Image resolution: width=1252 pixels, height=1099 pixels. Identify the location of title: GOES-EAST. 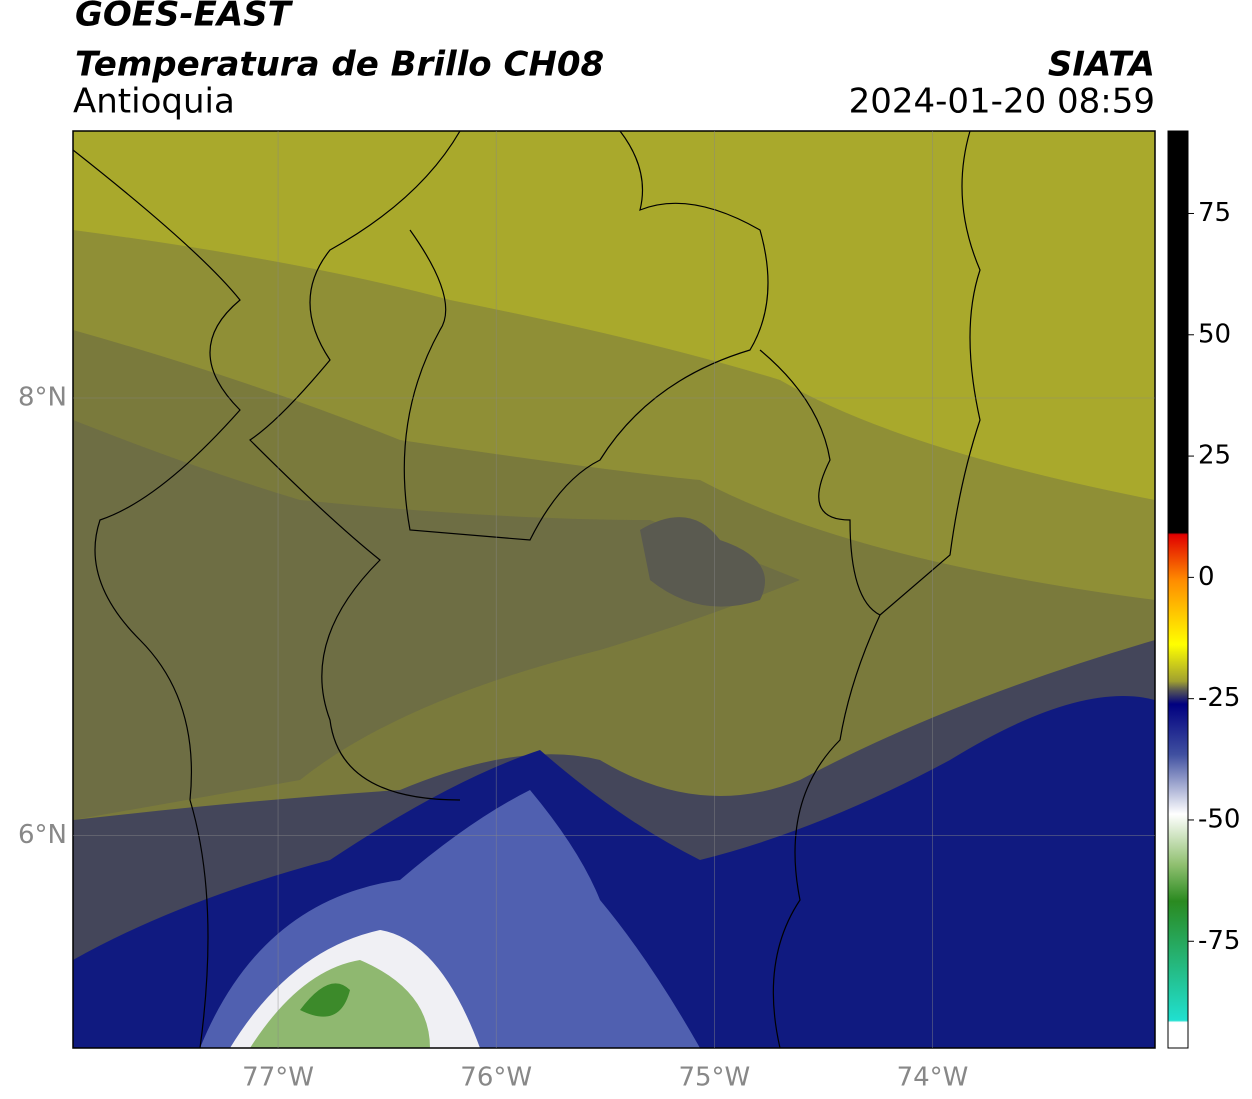
(184, 17).